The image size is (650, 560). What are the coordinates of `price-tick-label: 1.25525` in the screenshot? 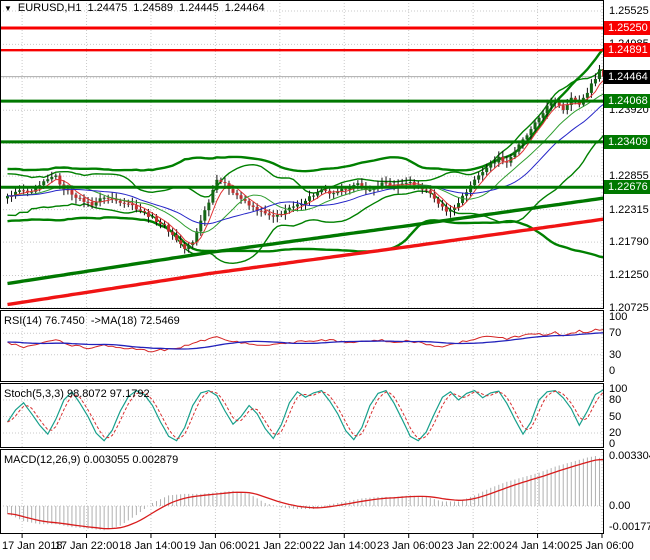 It's located at (629, 11).